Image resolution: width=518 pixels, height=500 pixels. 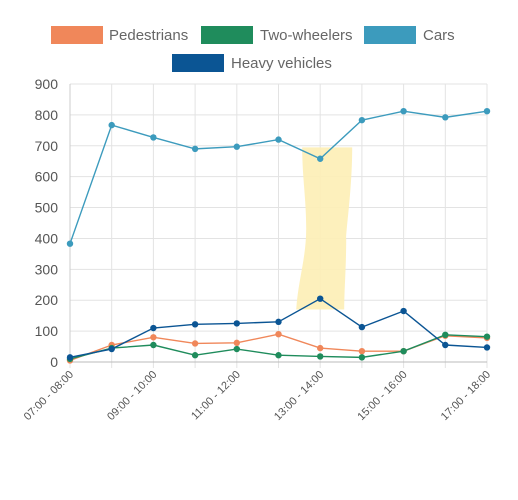 I want to click on y-tick-label-700: 700, so click(x=47, y=146).